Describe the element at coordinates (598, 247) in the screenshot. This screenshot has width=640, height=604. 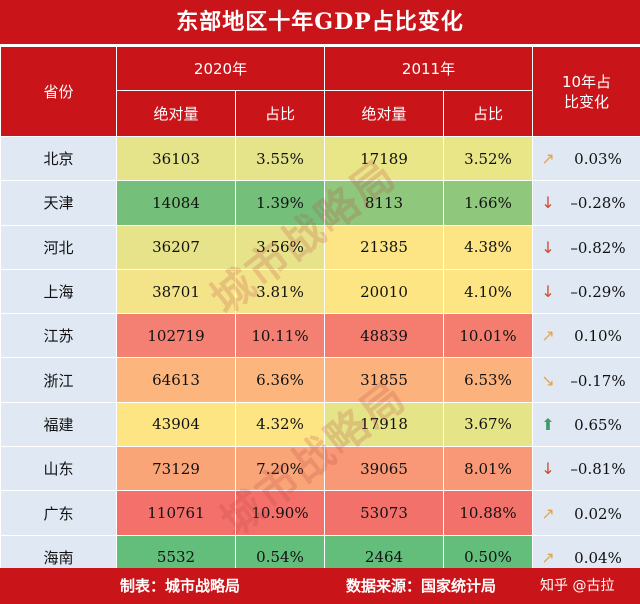
I see `change-value: –0.82%` at that location.